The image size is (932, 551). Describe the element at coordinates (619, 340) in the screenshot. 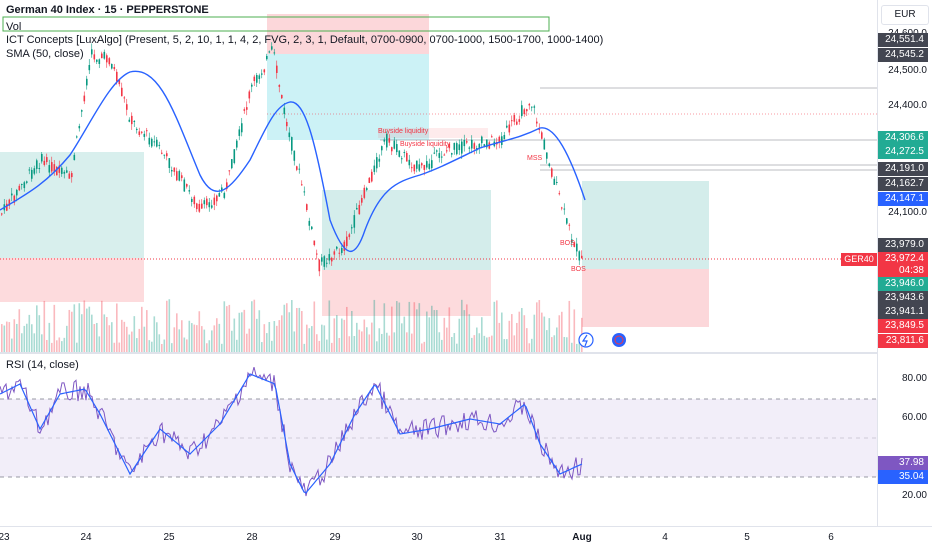

I see `globe-icon` at that location.